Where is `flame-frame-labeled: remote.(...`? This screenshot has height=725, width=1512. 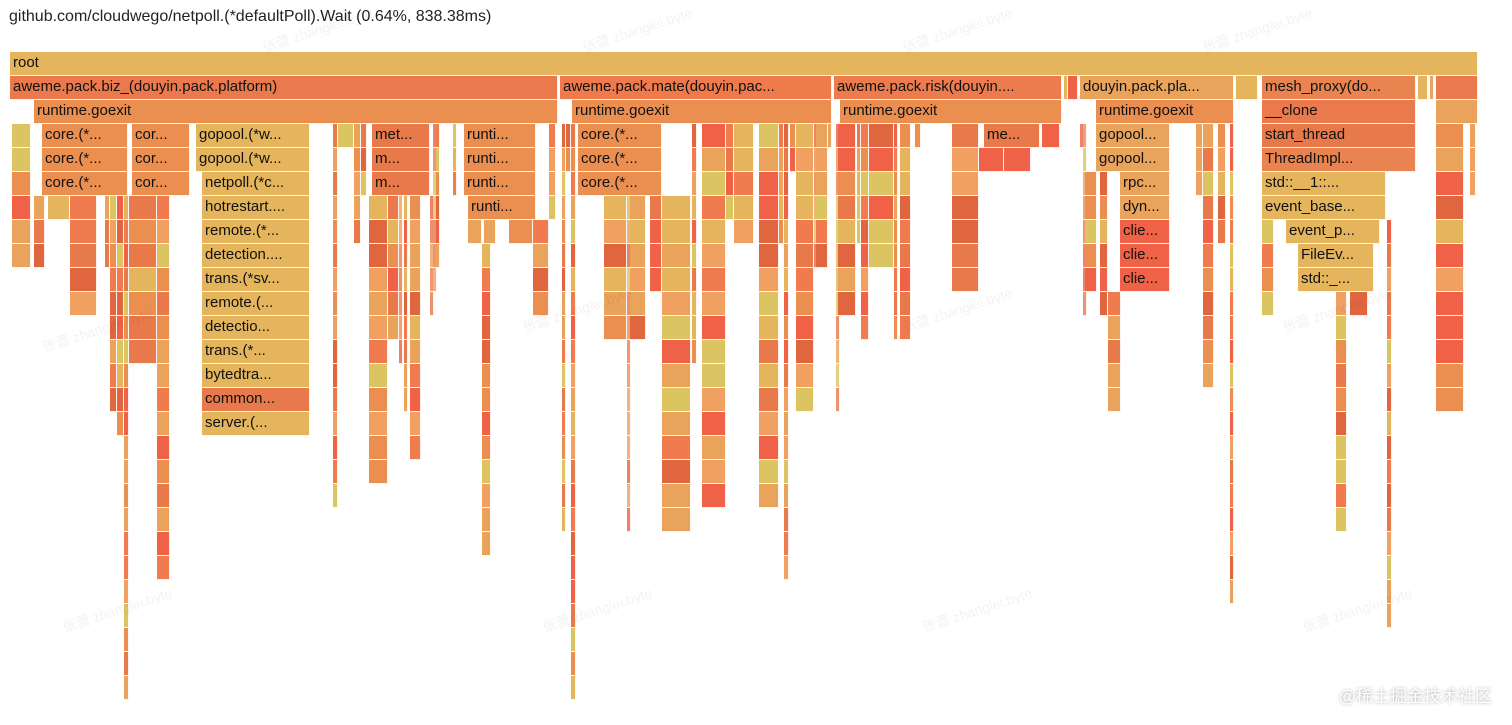
flame-frame-labeled: remote.(... is located at coordinates (256, 304).